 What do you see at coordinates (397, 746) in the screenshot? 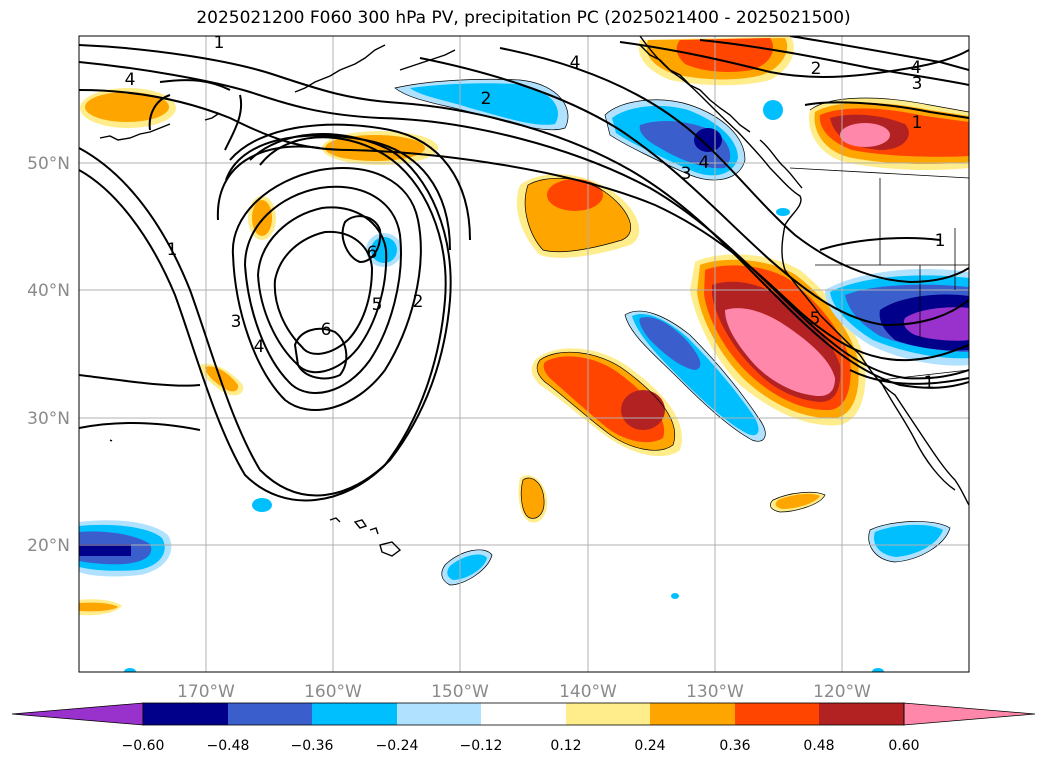
I see `colorbar-tick-label: −0.24` at bounding box center [397, 746].